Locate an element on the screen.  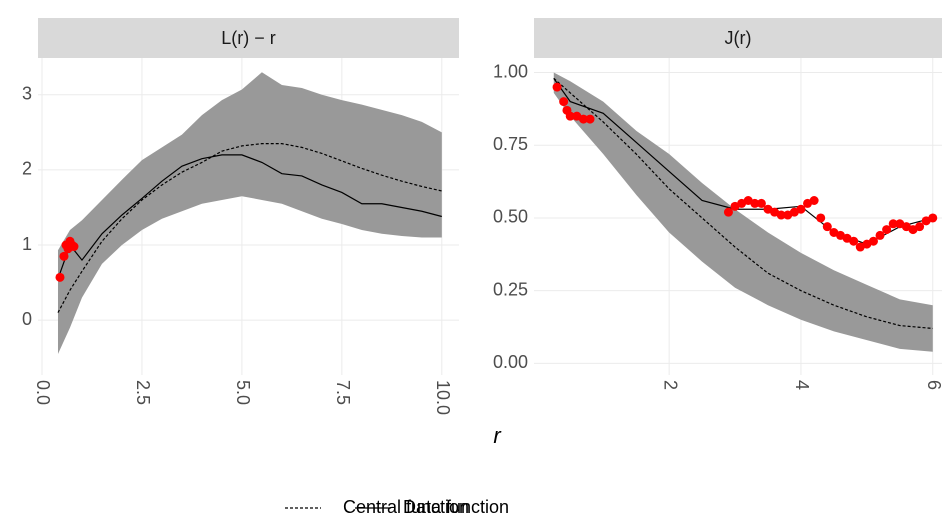
y-tick-label: 0.00 is located at coordinates (510, 362).